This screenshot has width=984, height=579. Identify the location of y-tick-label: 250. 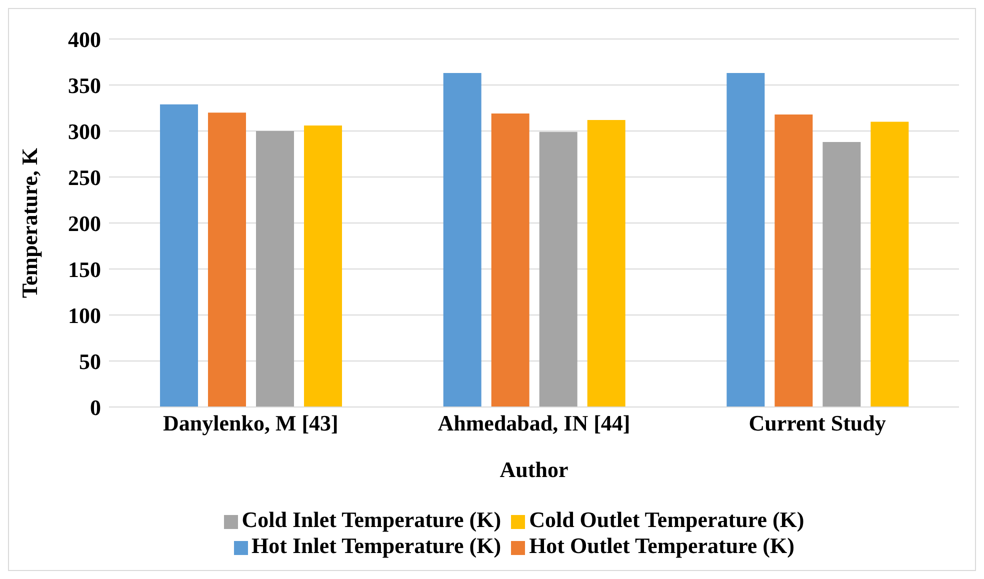
(84, 177).